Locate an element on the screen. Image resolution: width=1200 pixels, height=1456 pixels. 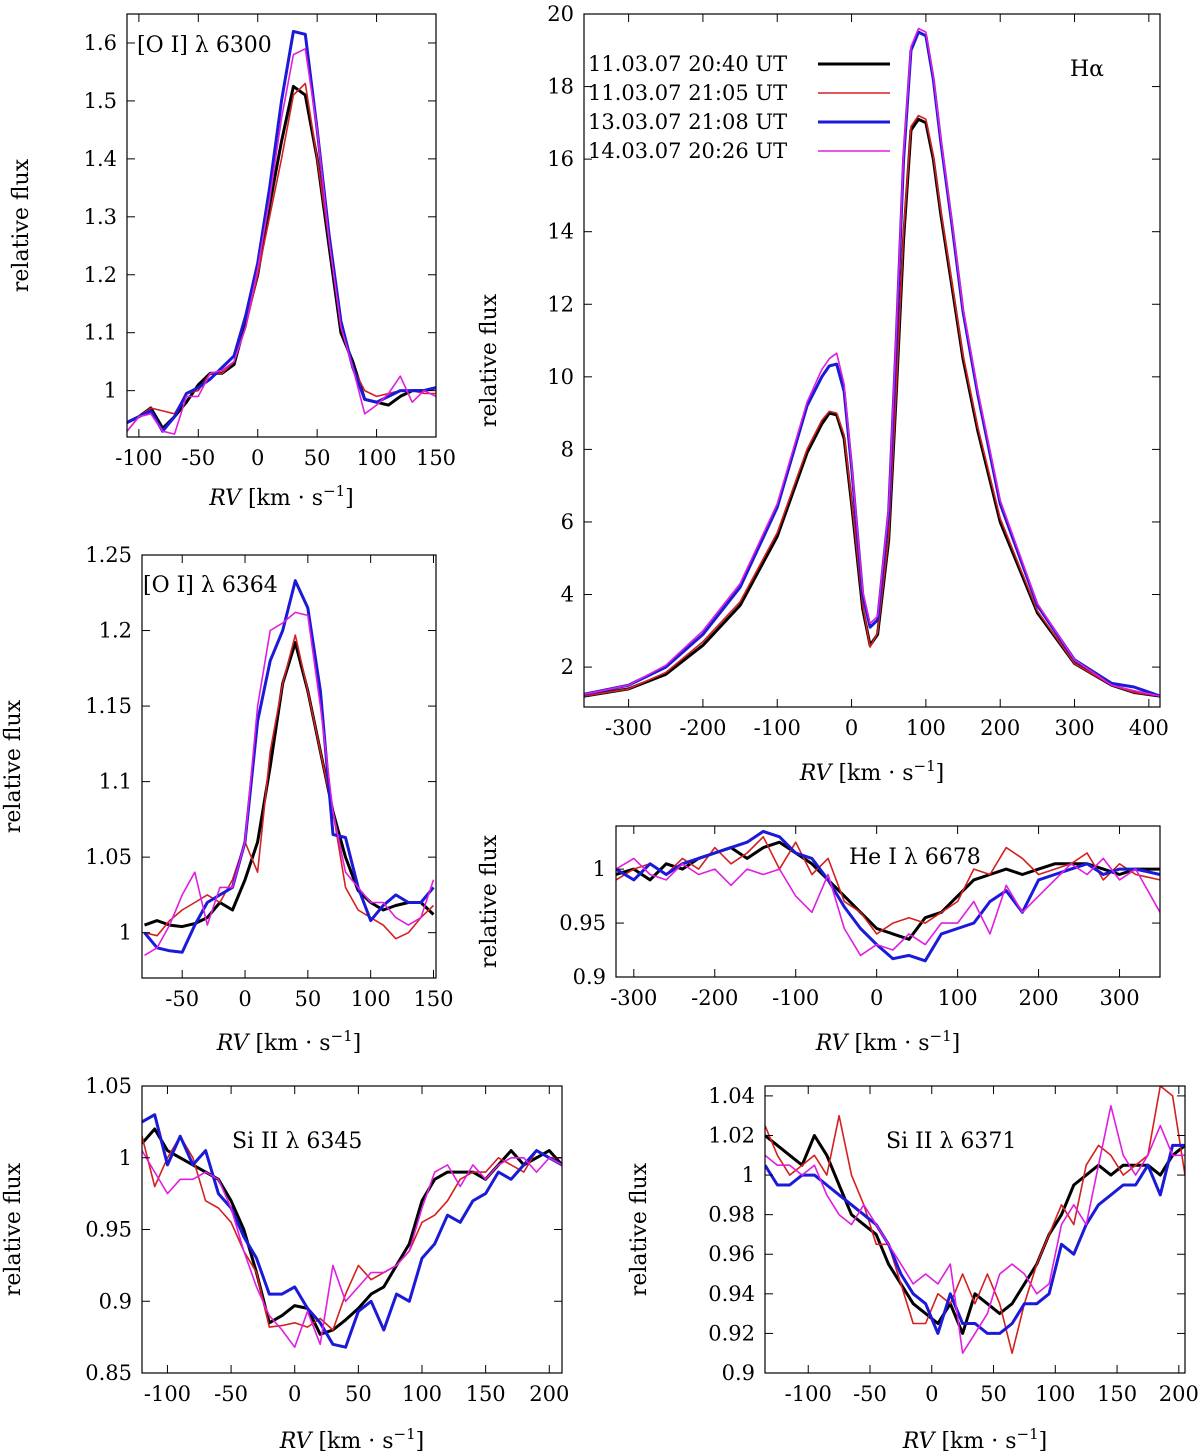
y-tick-label: 16 is located at coordinates (560, 159).